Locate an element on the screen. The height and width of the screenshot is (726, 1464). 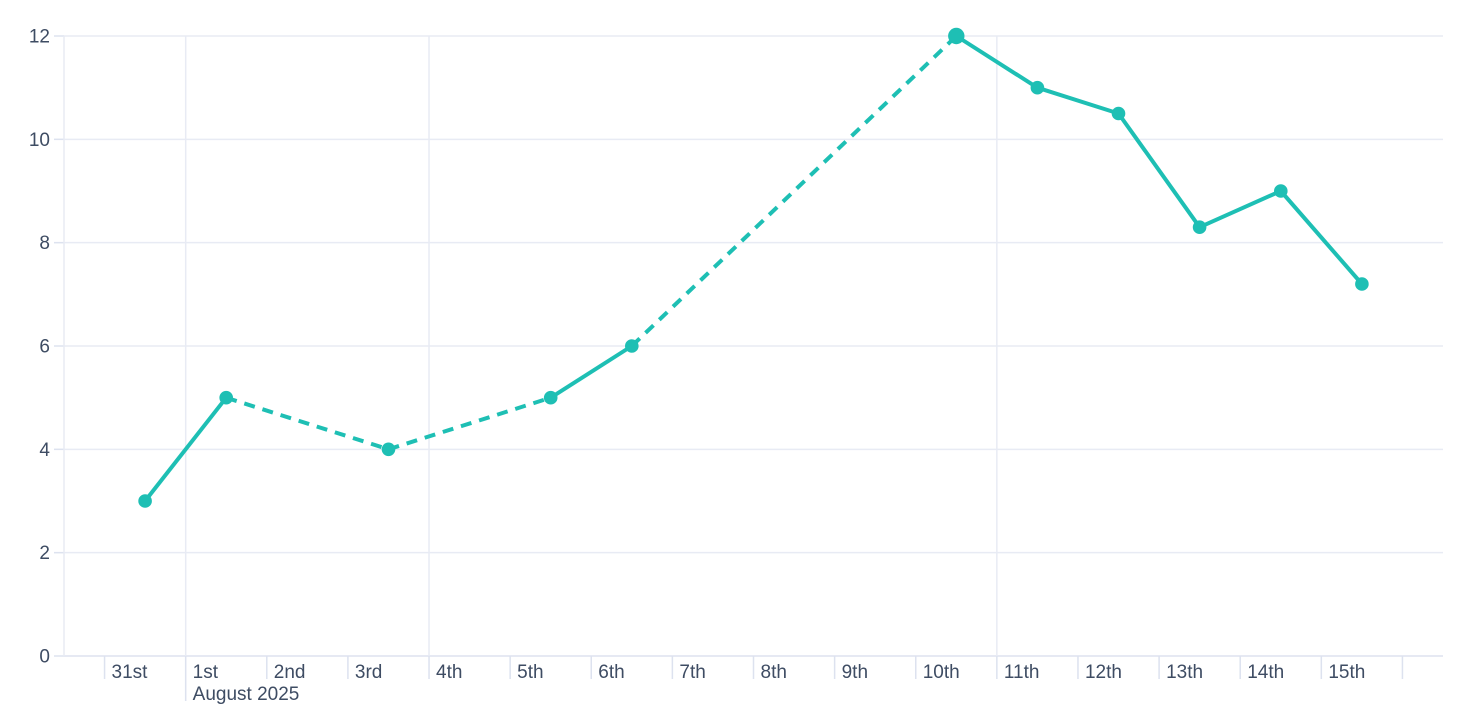
x-axis-label: 14th is located at coordinates (1265, 672).